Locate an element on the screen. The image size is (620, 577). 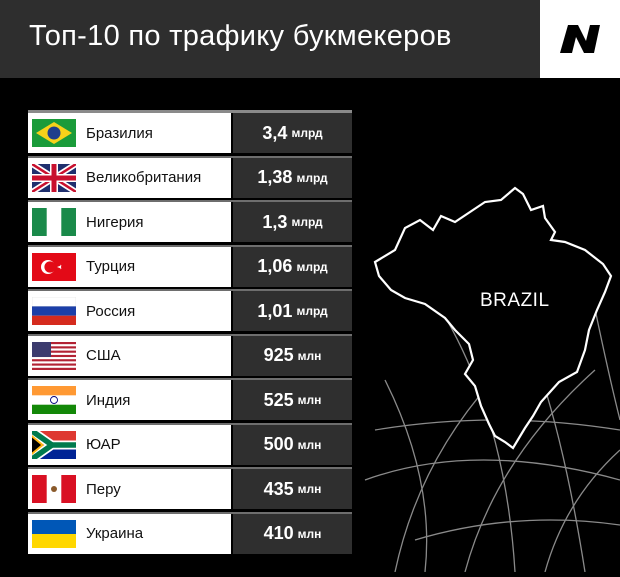
value-cell: 410 млн is located at coordinates (292, 533).